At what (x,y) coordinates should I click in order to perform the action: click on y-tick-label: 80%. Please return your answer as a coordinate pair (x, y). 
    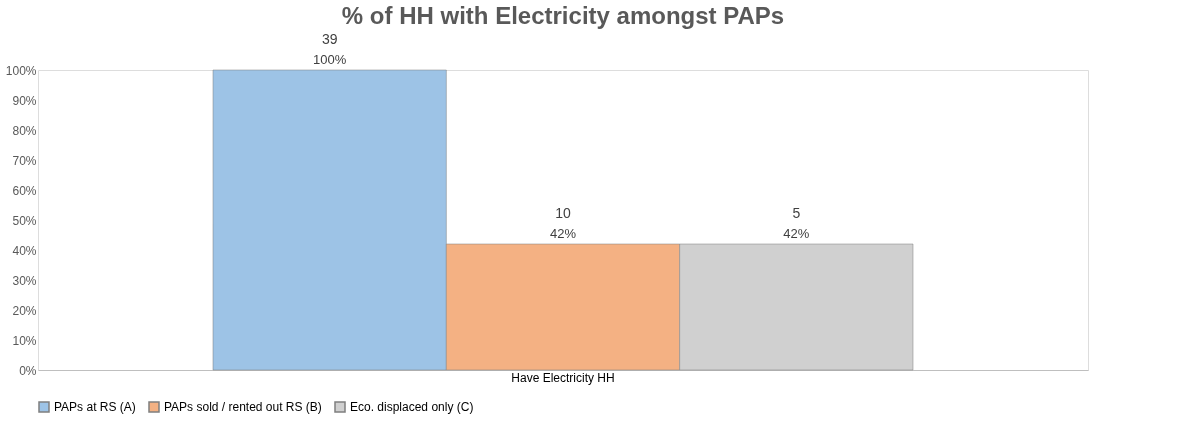
    Looking at the image, I should click on (24, 130).